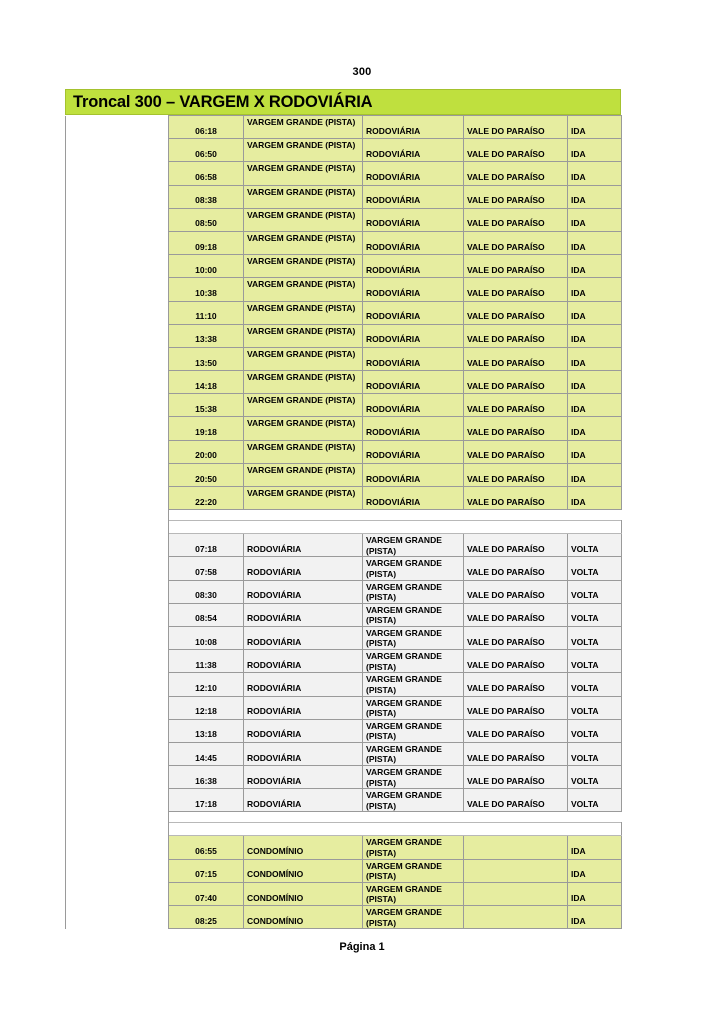  I want to click on cell-departure-time: 08:25, so click(206, 917).